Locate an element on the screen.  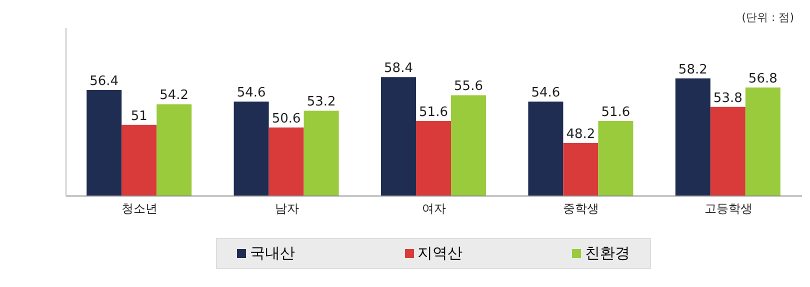
data-label: 56.8 is located at coordinates (763, 78).